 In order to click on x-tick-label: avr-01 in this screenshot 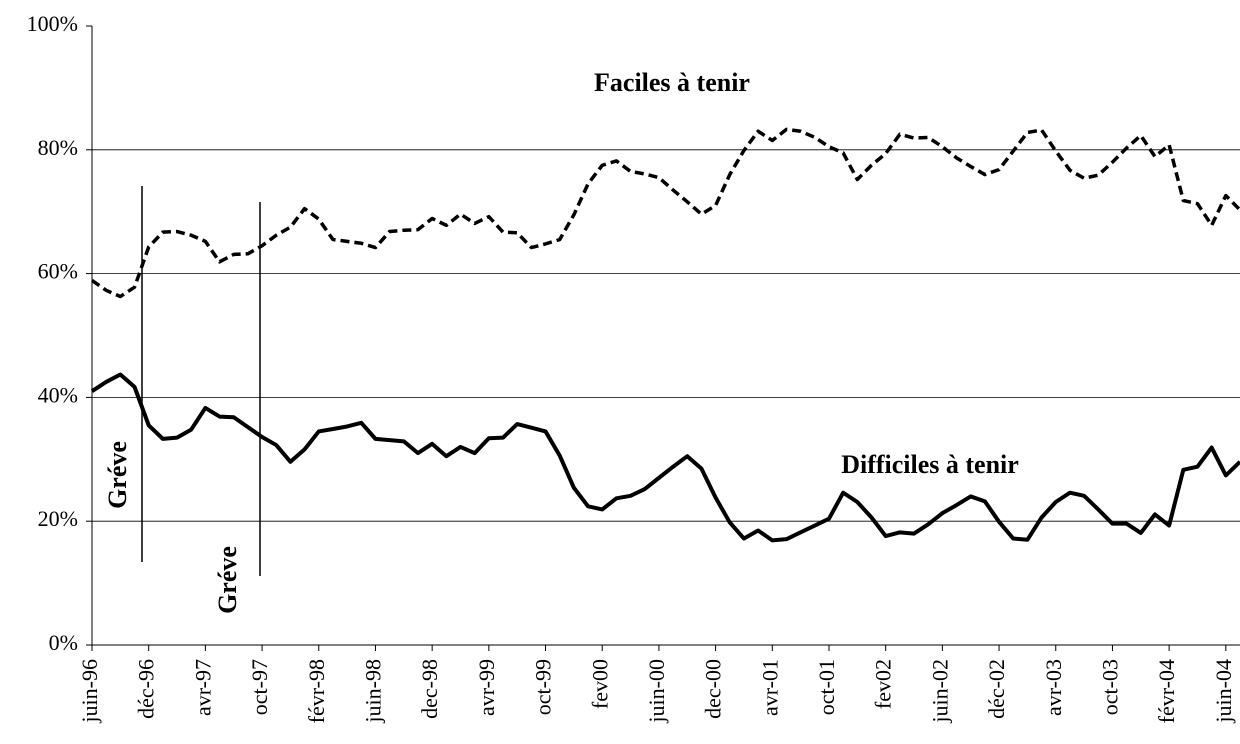, I will do `click(769, 687)`.